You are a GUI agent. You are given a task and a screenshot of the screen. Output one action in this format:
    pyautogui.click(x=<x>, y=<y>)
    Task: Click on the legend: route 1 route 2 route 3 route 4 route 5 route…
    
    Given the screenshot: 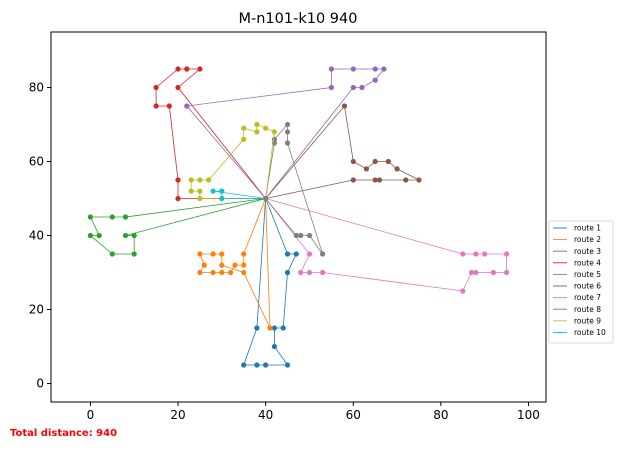 What is the action you would take?
    pyautogui.click(x=581, y=282)
    